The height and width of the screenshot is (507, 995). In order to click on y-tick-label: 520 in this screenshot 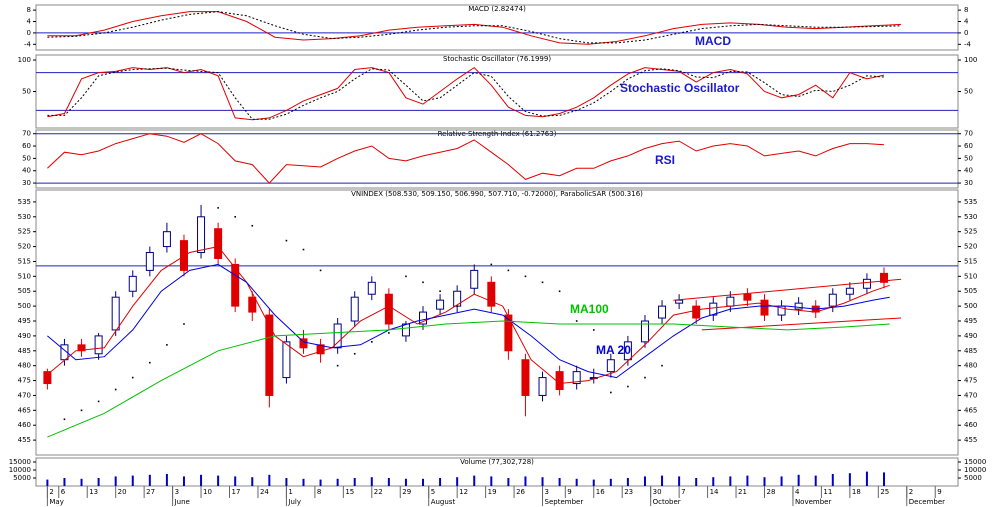, I will do `click(24, 247)`.